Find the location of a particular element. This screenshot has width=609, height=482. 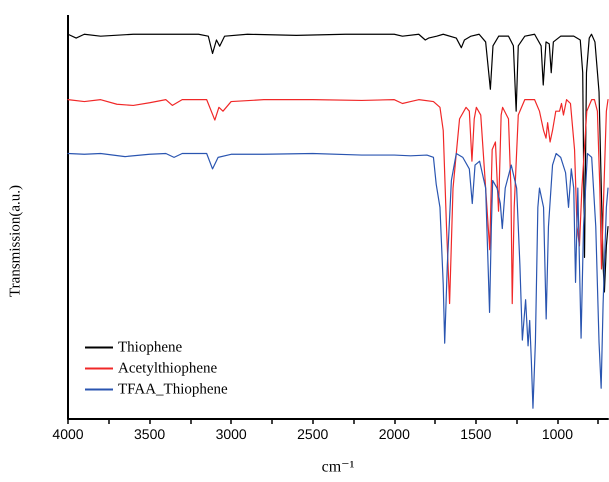

x-tick-label: 3000 is located at coordinates (231, 434).